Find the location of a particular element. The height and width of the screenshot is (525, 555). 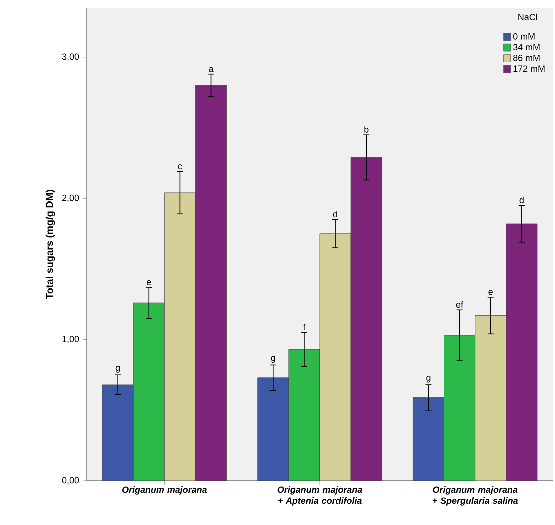

data-label: b is located at coordinates (366, 129).